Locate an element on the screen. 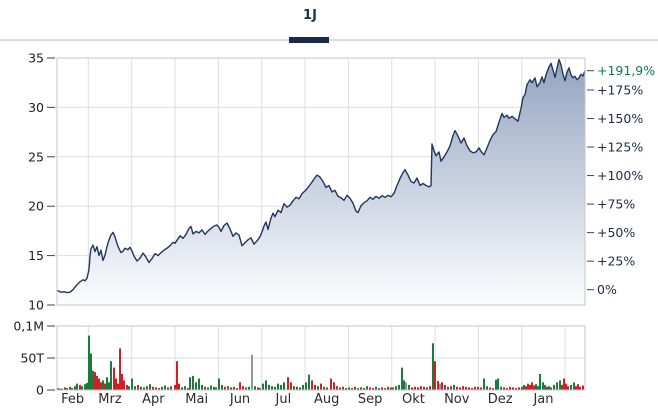 Image resolution: width=658 pixels, height=420 pixels. month-label: Okt is located at coordinates (413, 399).